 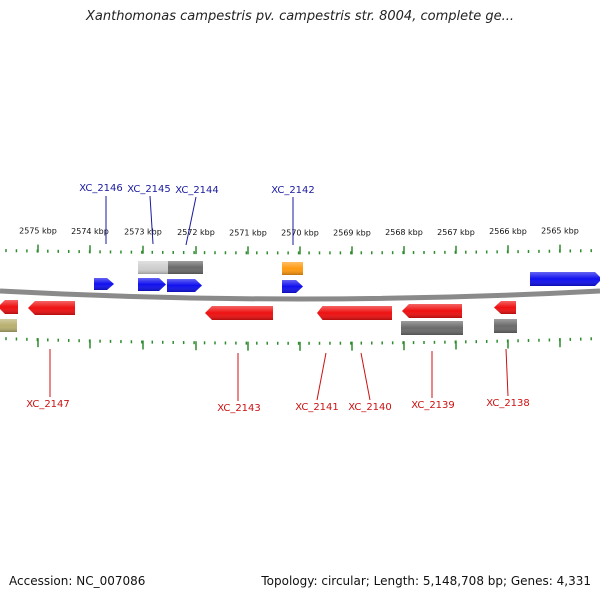 I want to click on kbp-tick-label: 2568 kbp, so click(x=404, y=232).